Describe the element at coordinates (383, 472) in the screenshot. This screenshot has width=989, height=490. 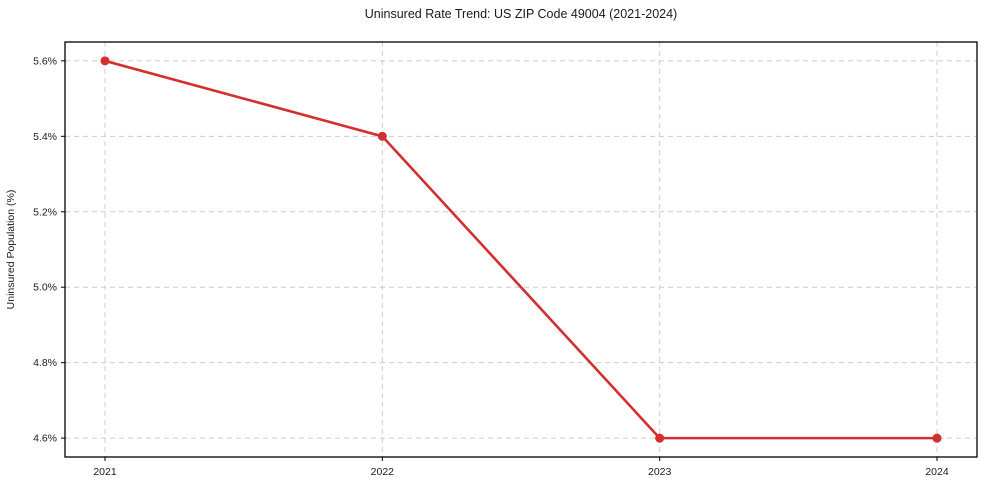
I see `x-tick-label: 2022` at that location.